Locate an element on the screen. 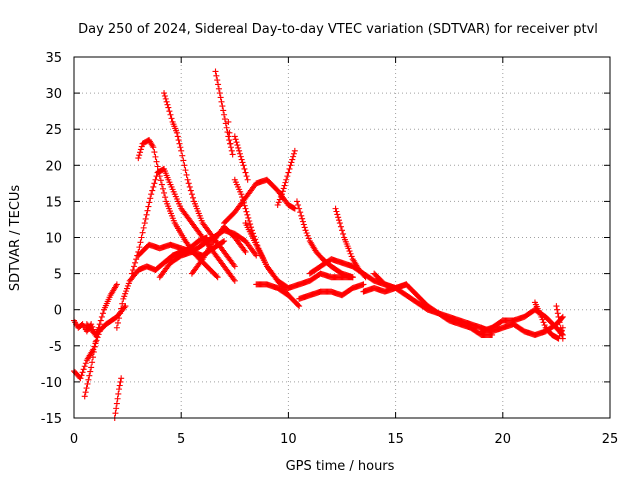 Image resolution: width=640 pixels, height=480 pixels. series-s5 is located at coordinates (118, 398).